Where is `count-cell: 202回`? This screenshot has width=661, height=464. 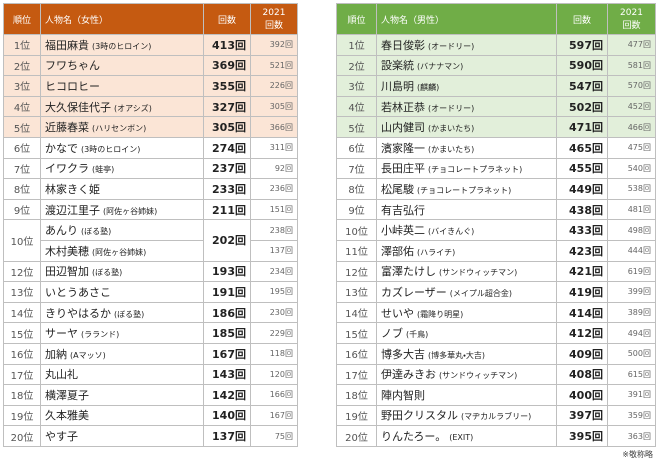 count-cell: 202回 is located at coordinates (227, 240).